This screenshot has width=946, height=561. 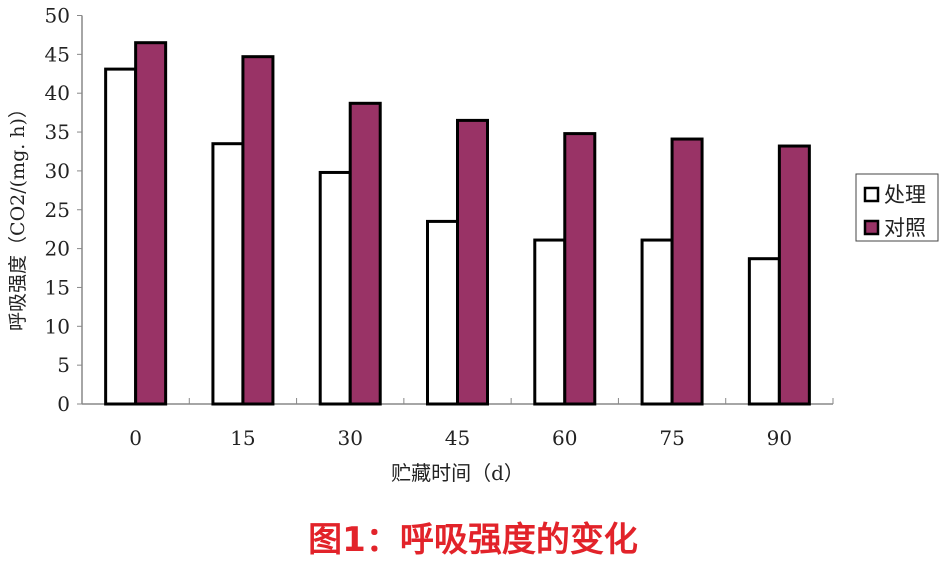 I want to click on y-tick-label: 0, so click(x=63, y=404).